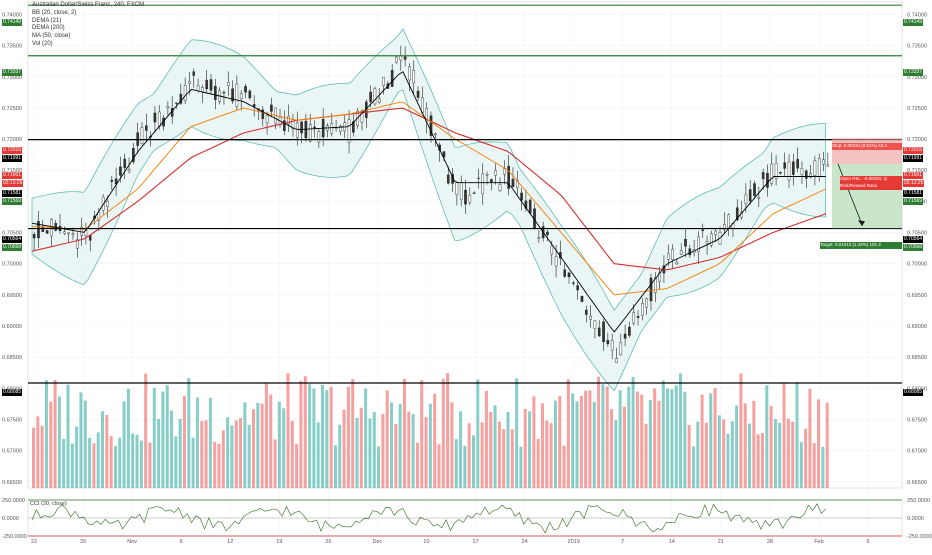 This screenshot has height=555, width=932. I want to click on price-axis-tick: 0.71500, so click(917, 171).